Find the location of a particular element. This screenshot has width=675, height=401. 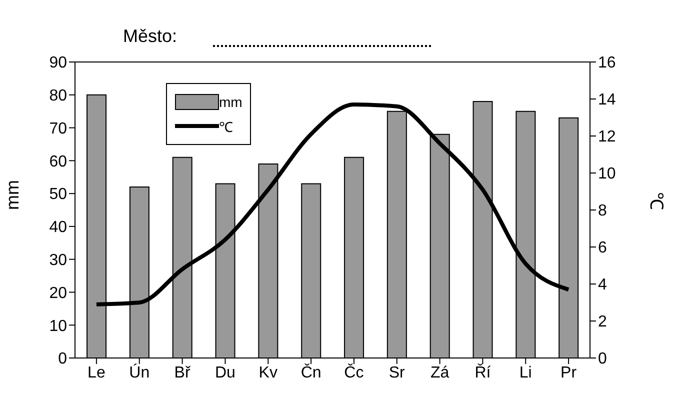

y2-tick-label: 4 is located at coordinates (602, 285).